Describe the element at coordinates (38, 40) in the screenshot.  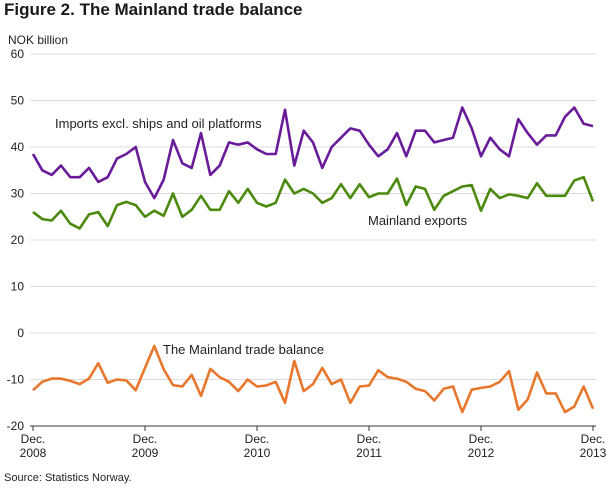
I see `y-axis-label: NOK billion` at that location.